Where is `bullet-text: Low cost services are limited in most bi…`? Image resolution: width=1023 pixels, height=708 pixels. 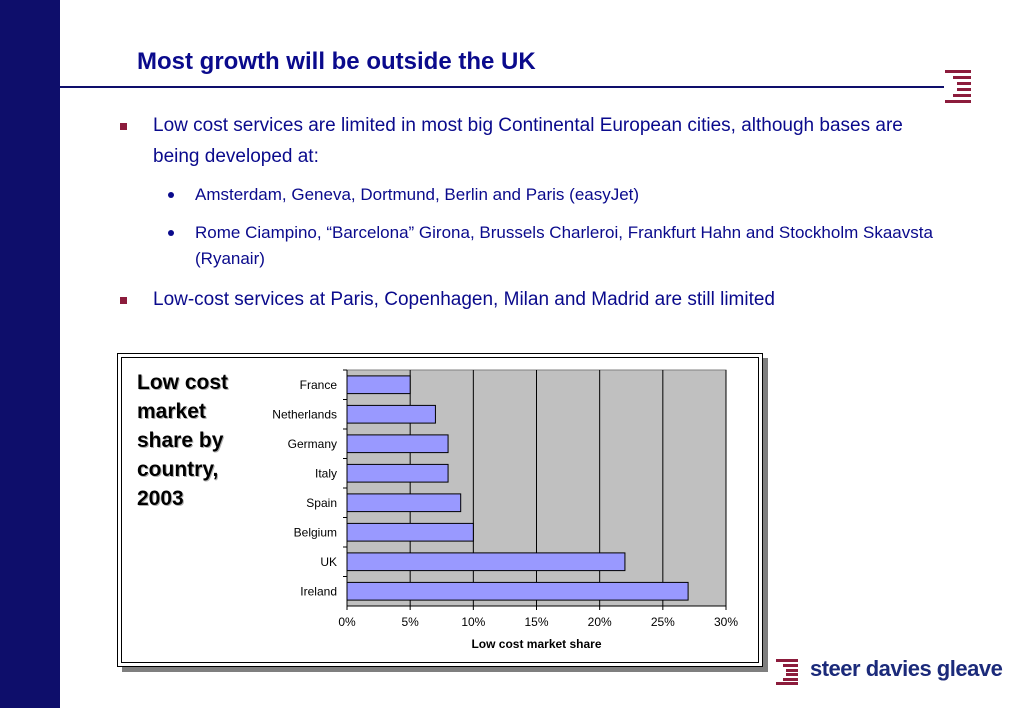 bullet-text: Low cost services are limited in most bi… is located at coordinates (528, 141).